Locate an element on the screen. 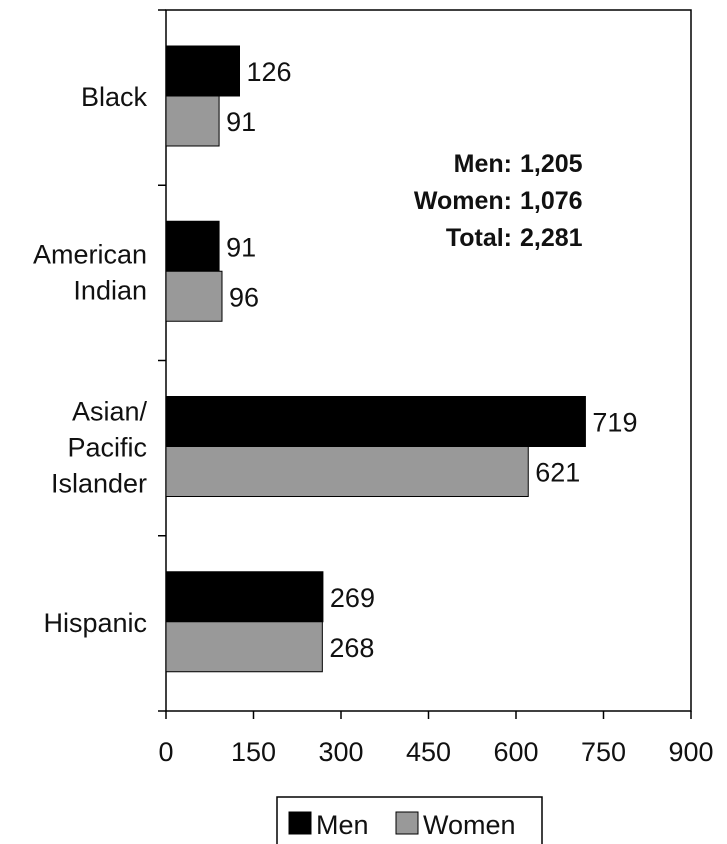  x-tick-label: 300 is located at coordinates (340, 752).